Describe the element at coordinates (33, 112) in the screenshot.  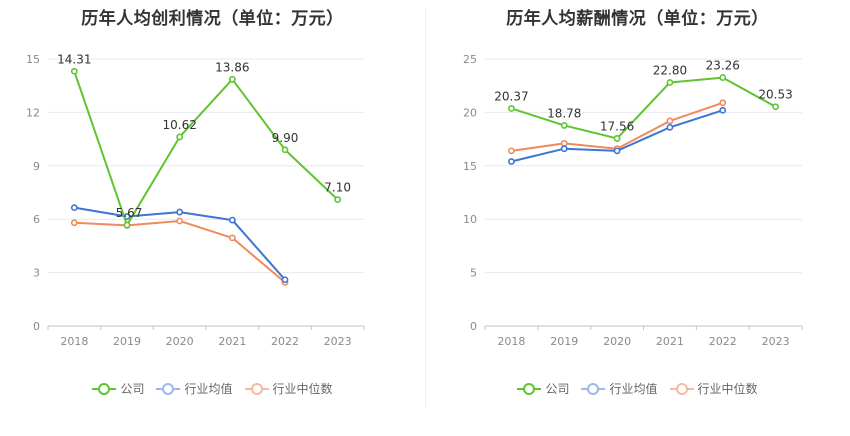
I see `y-tick-label: 12` at that location.